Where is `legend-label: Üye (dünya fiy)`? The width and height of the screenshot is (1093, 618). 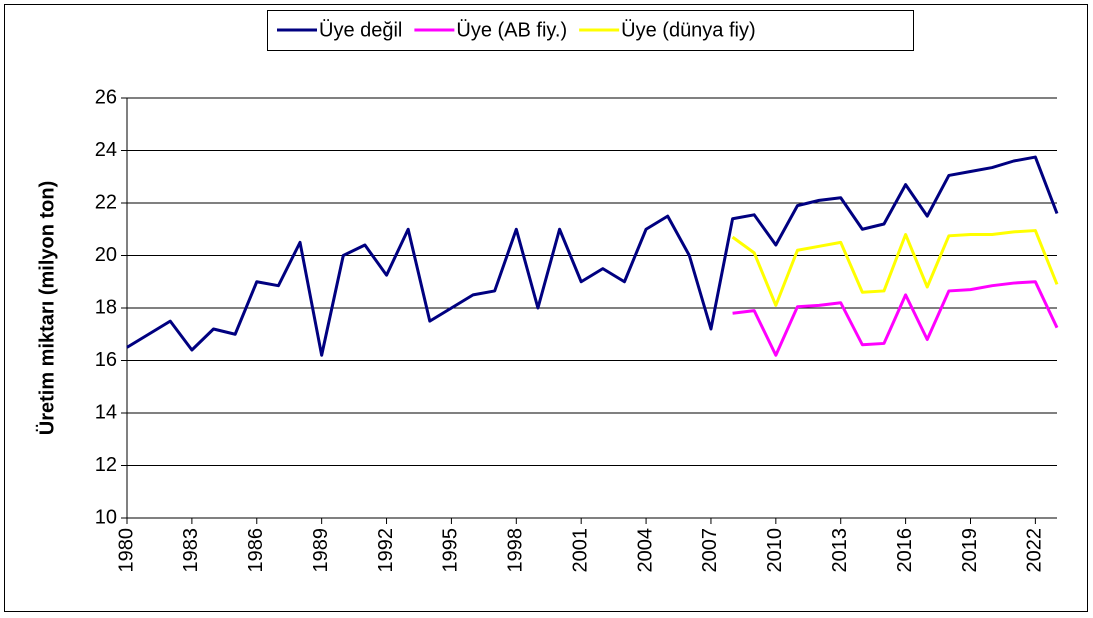
legend-label: Üye (dünya fiy) is located at coordinates (688, 30).